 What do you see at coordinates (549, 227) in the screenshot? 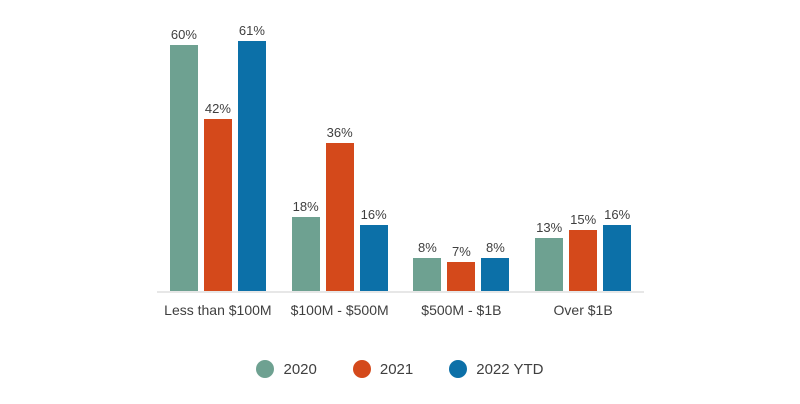
I see `bar-value-label: 13%` at bounding box center [549, 227].